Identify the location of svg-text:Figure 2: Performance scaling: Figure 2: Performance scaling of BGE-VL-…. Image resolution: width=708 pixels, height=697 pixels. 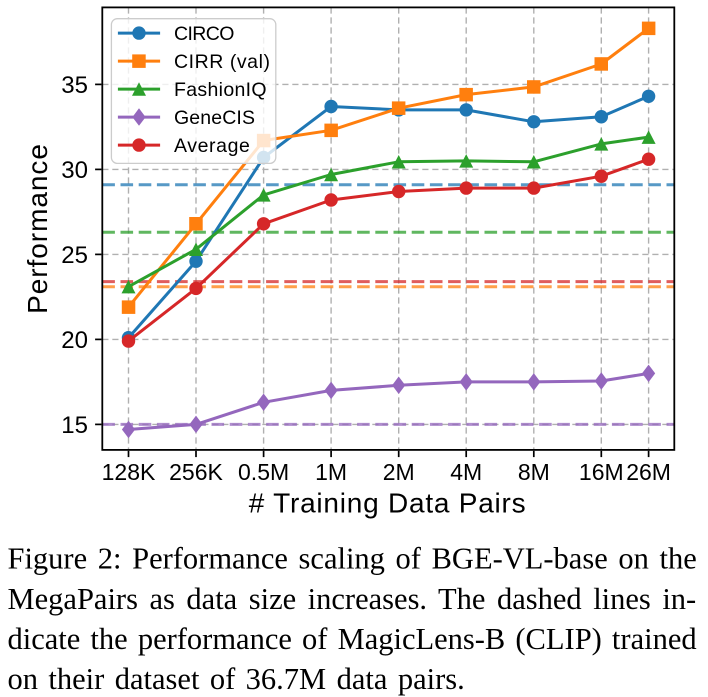
(352, 558).